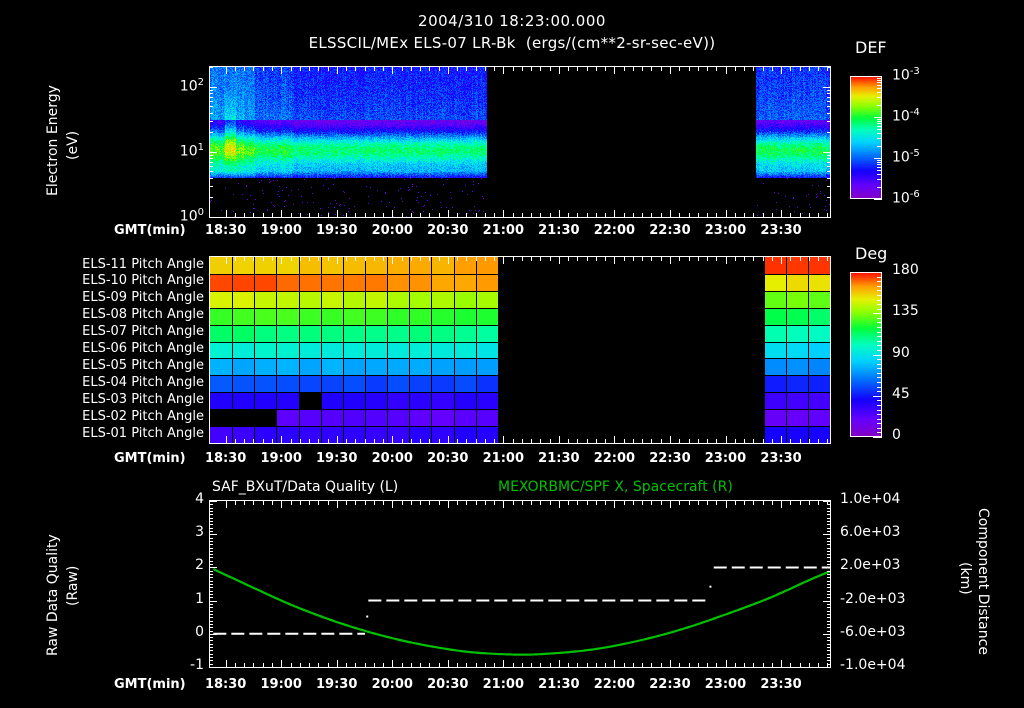 The height and width of the screenshot is (708, 1024). What do you see at coordinates (725, 230) in the screenshot?
I see `spectrogram-xtick-label: 23:00` at bounding box center [725, 230].